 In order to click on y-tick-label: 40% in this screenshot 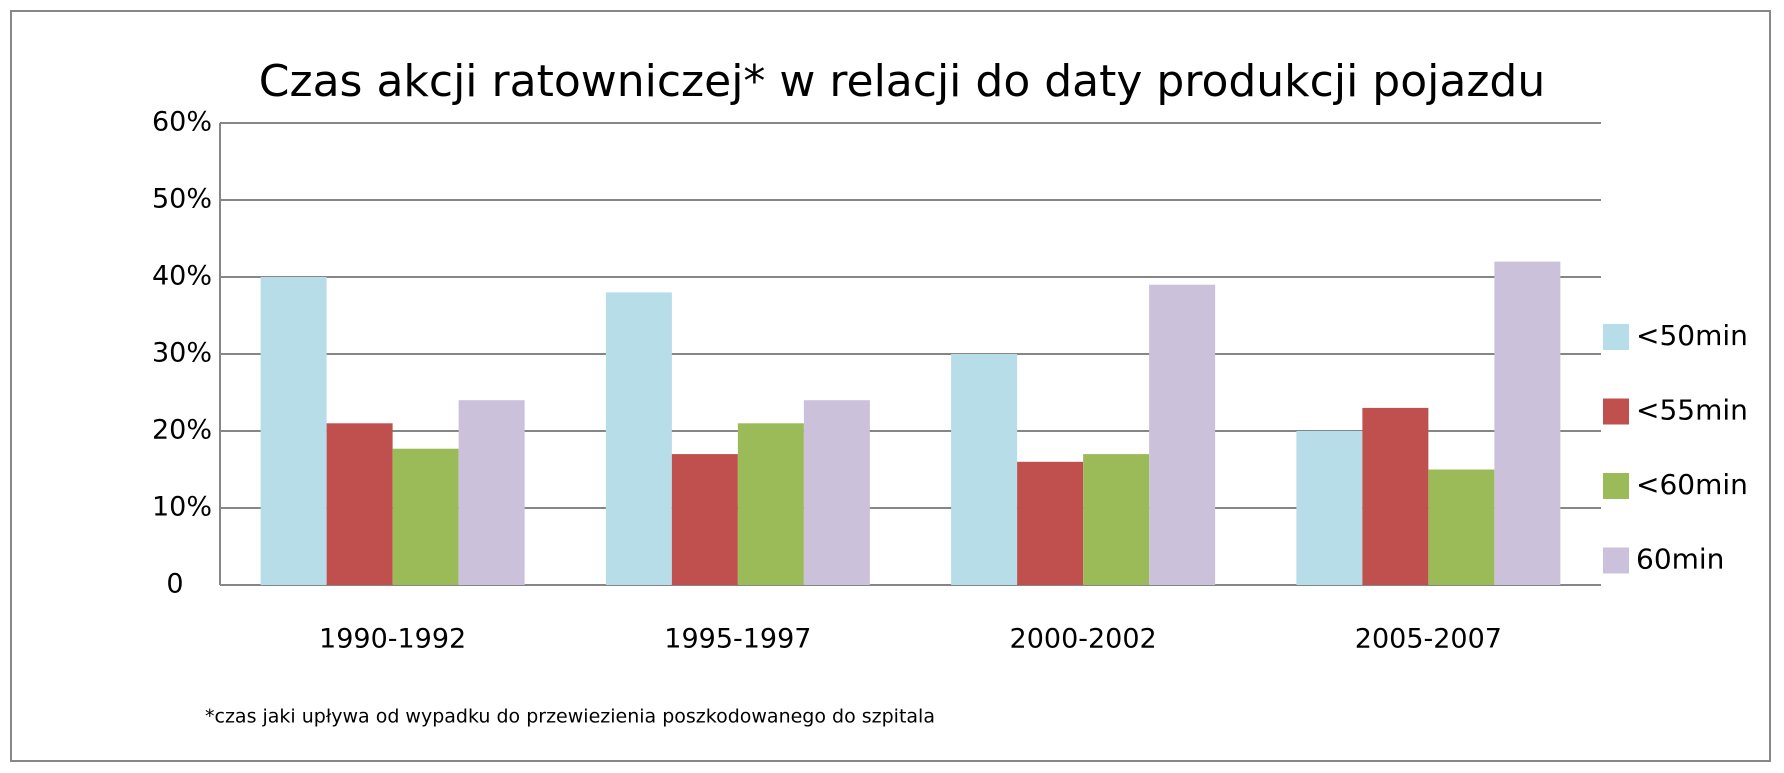, I will do `click(182, 276)`.